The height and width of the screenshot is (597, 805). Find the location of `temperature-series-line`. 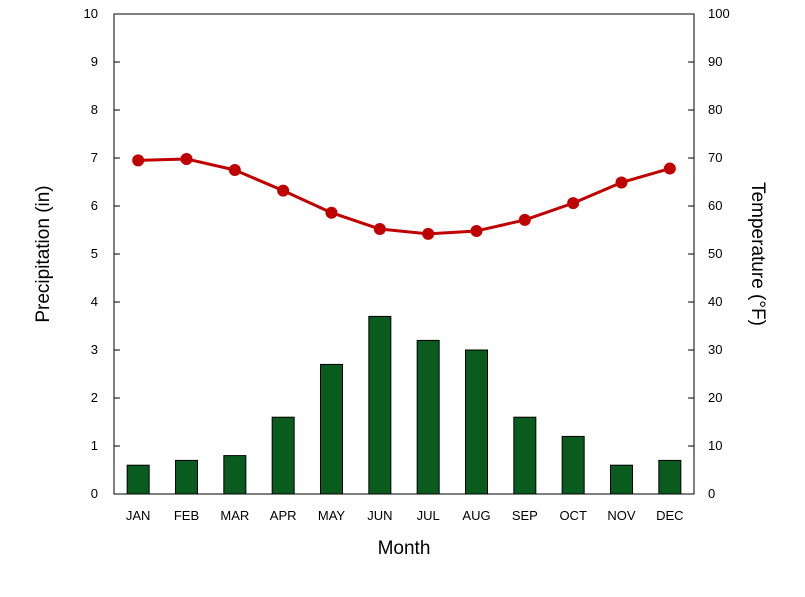

temperature-series-line is located at coordinates (404, 196).